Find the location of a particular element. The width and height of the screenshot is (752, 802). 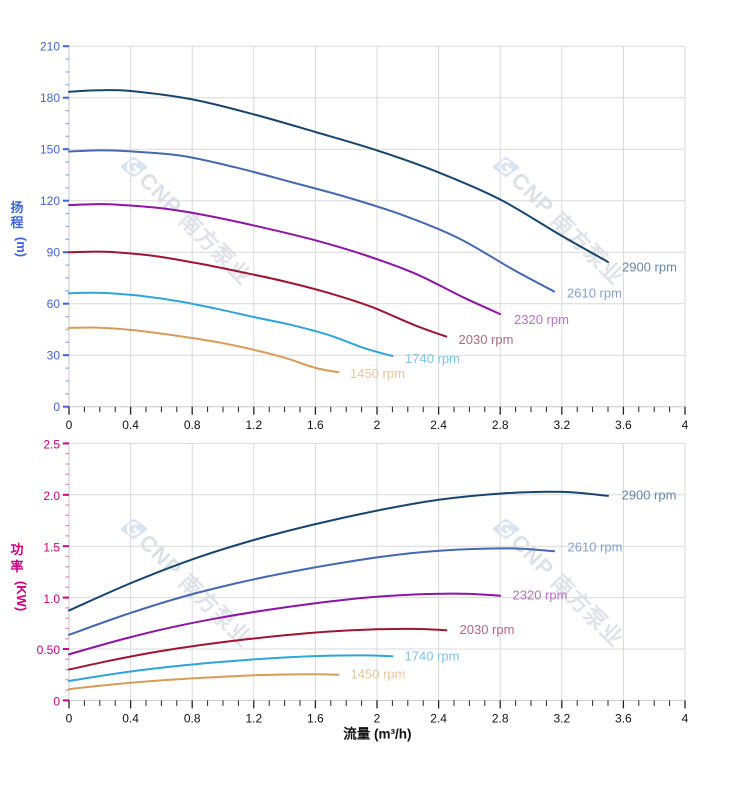

svg-text: 率 is located at coordinates (16, 566).